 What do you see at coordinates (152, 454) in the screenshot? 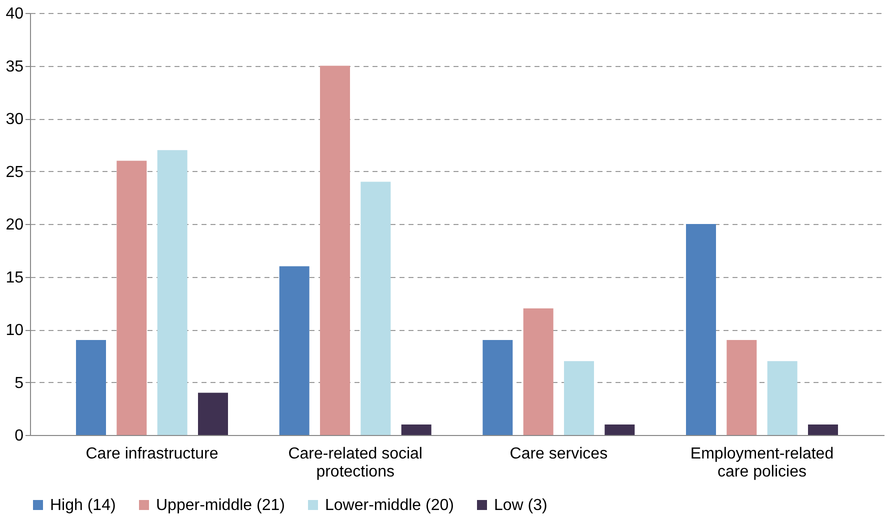
I see `x-tick-label: Care infrastructure` at bounding box center [152, 454].